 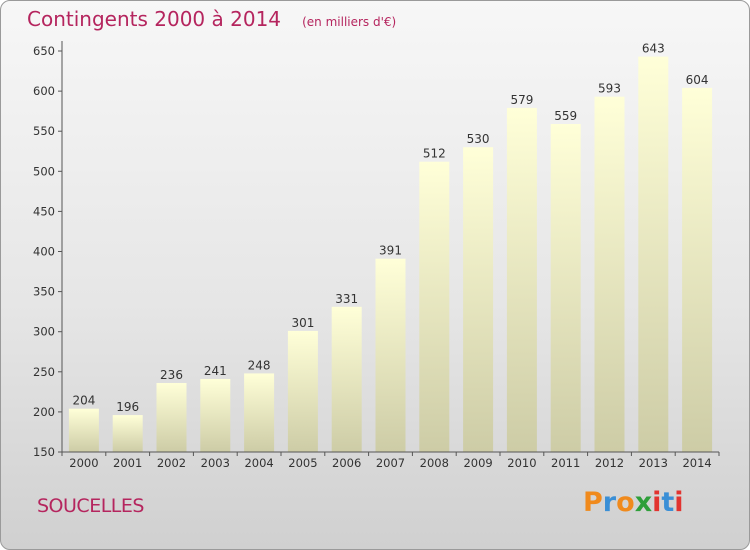 What do you see at coordinates (653, 463) in the screenshot?
I see `x-tick-label: 2013` at bounding box center [653, 463].